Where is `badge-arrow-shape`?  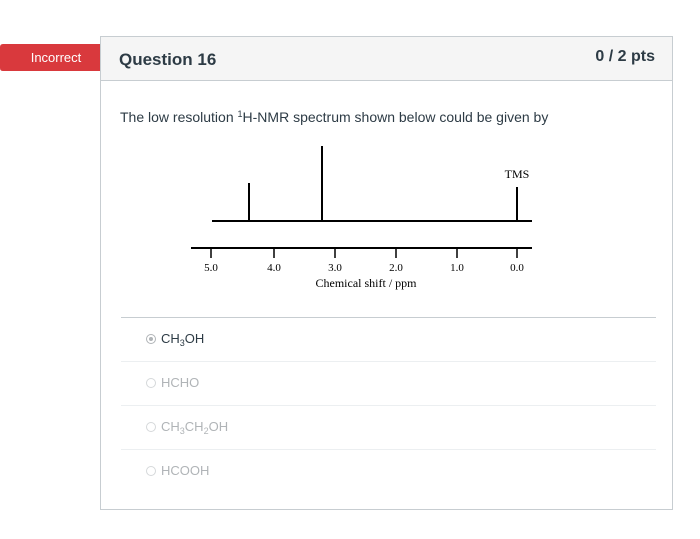
badge-arrow-shape is located at coordinates (56, 57).